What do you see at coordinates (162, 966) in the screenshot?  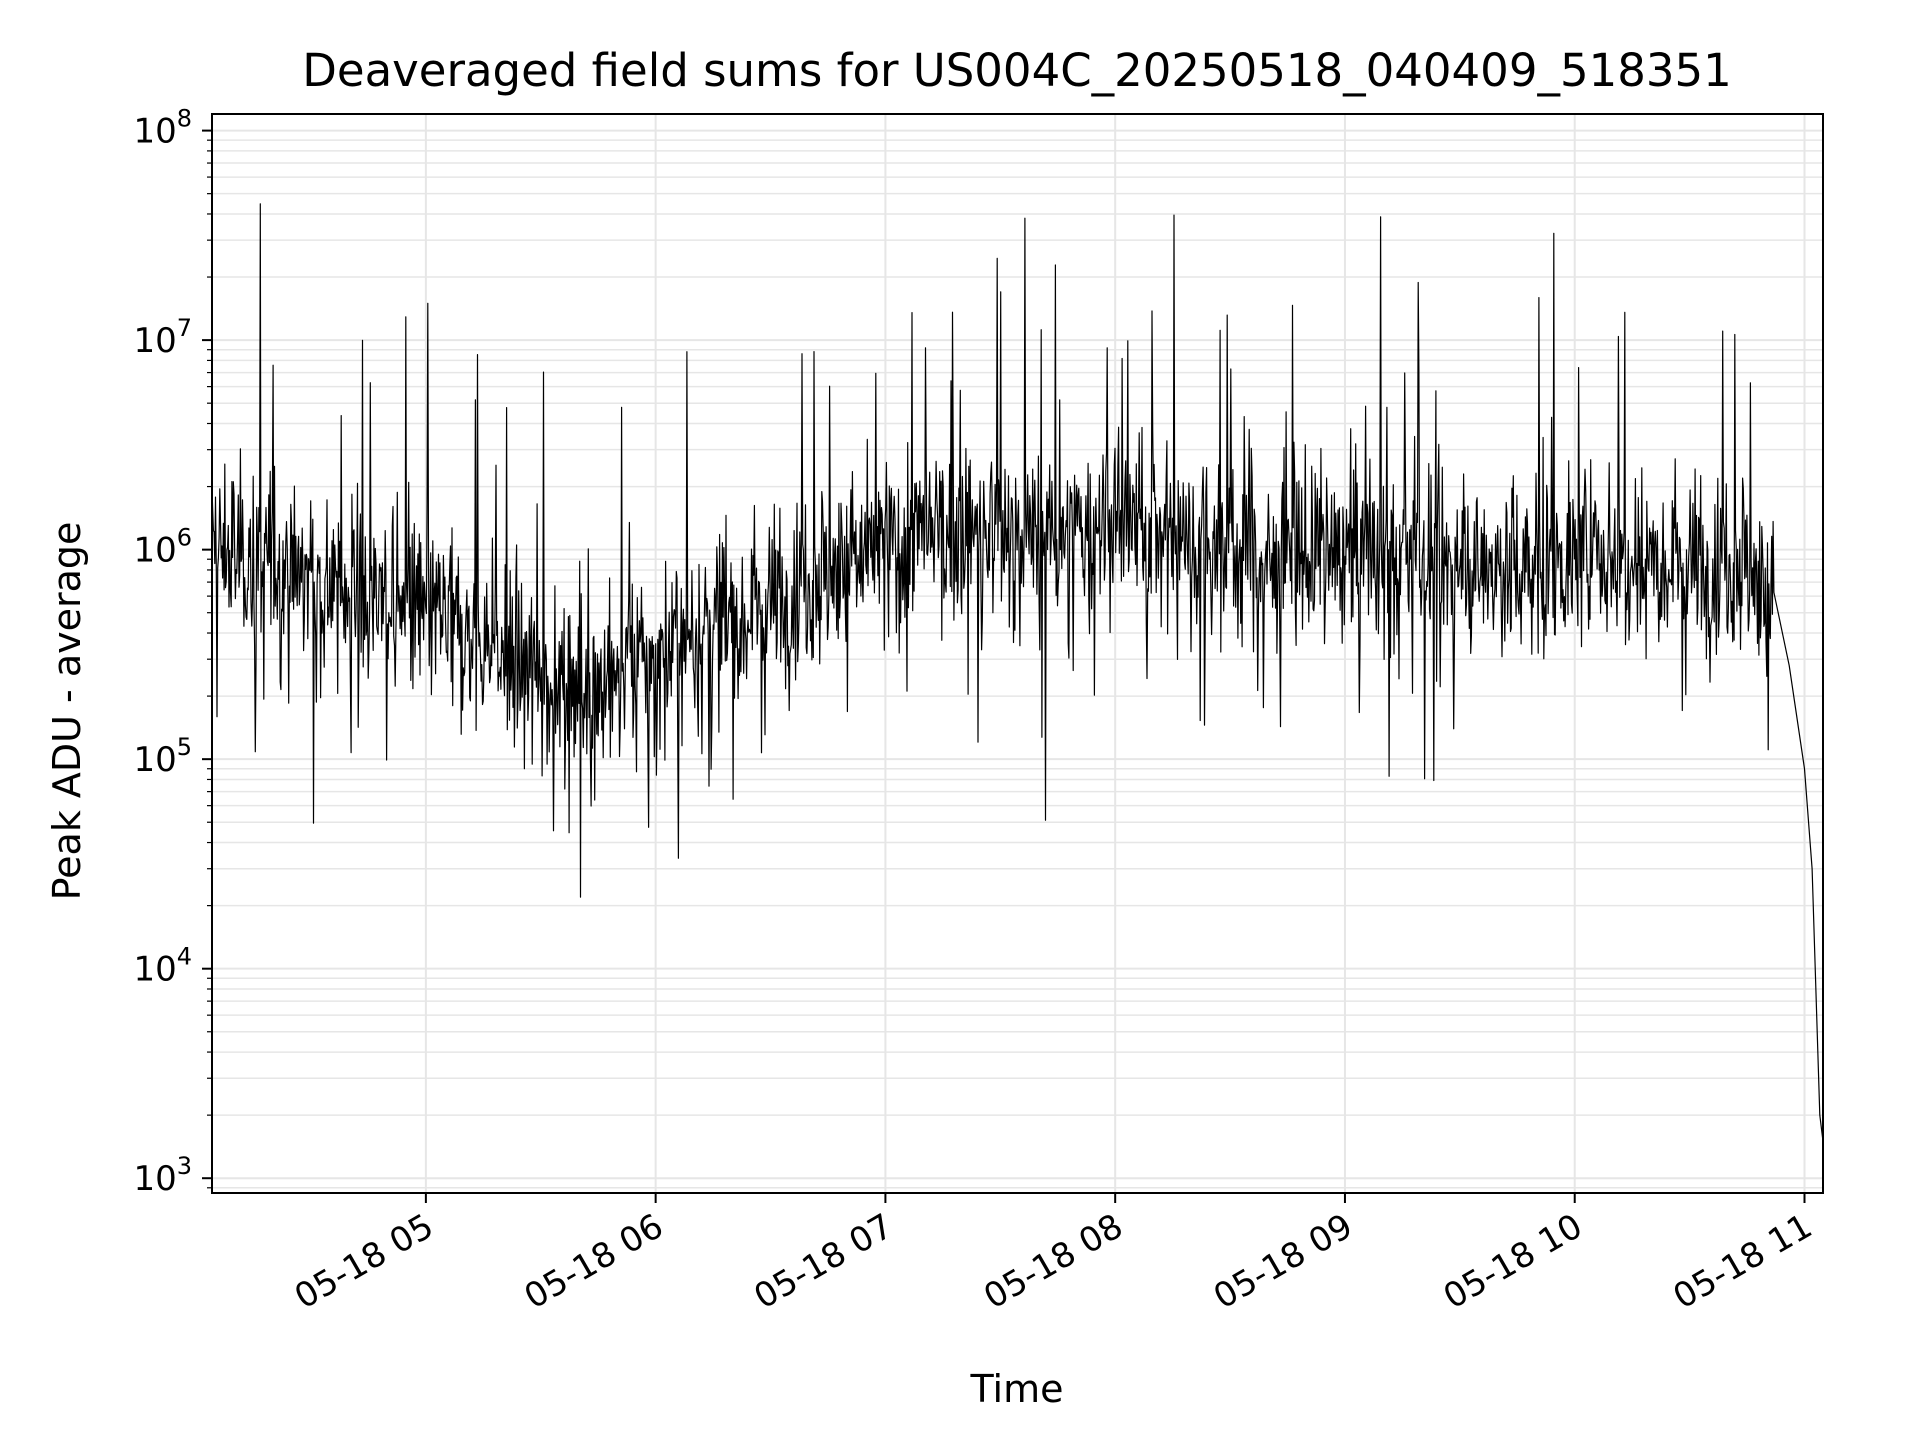 I see `y-tick-label: 10⁴` at bounding box center [162, 966].